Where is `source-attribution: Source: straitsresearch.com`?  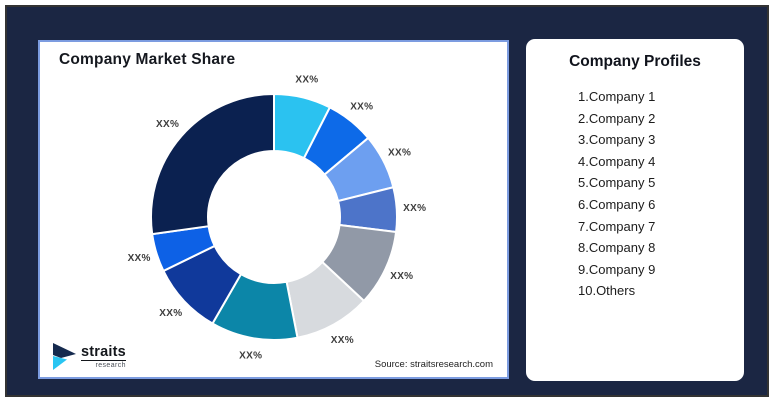
source-attribution: Source: straitsresearch.com is located at coordinates (433, 364).